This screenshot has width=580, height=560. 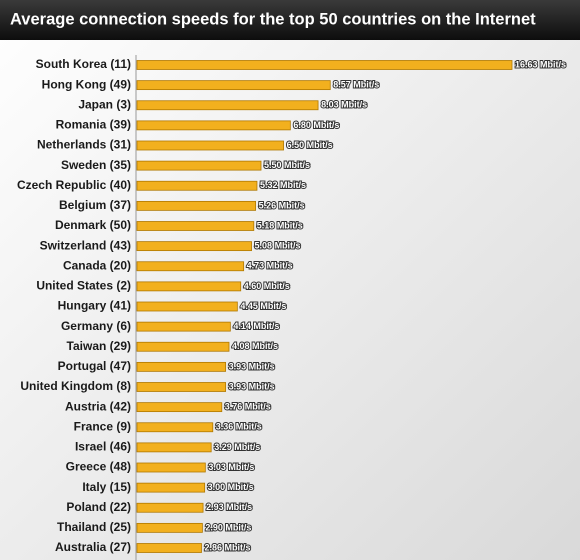 I want to click on category-label: Greece (48), so click(x=98, y=467).